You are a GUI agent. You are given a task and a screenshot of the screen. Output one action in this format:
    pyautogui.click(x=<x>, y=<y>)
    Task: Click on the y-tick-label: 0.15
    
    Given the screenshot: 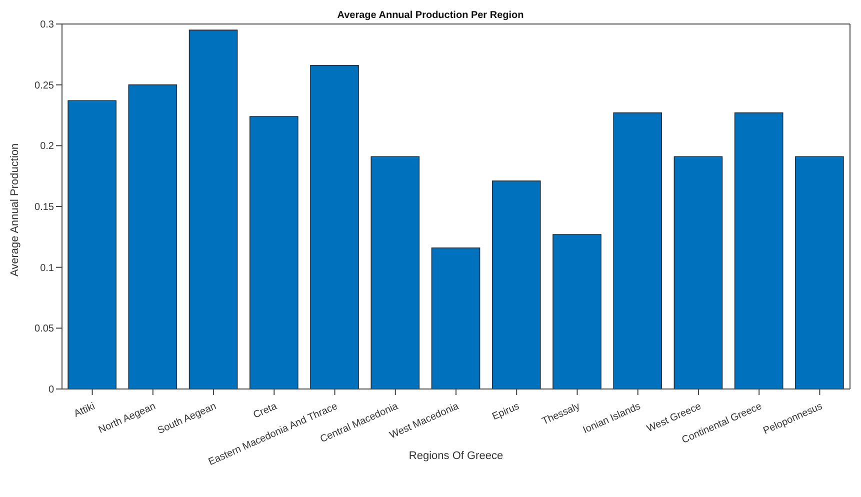 What is the action you would take?
    pyautogui.click(x=44, y=208)
    